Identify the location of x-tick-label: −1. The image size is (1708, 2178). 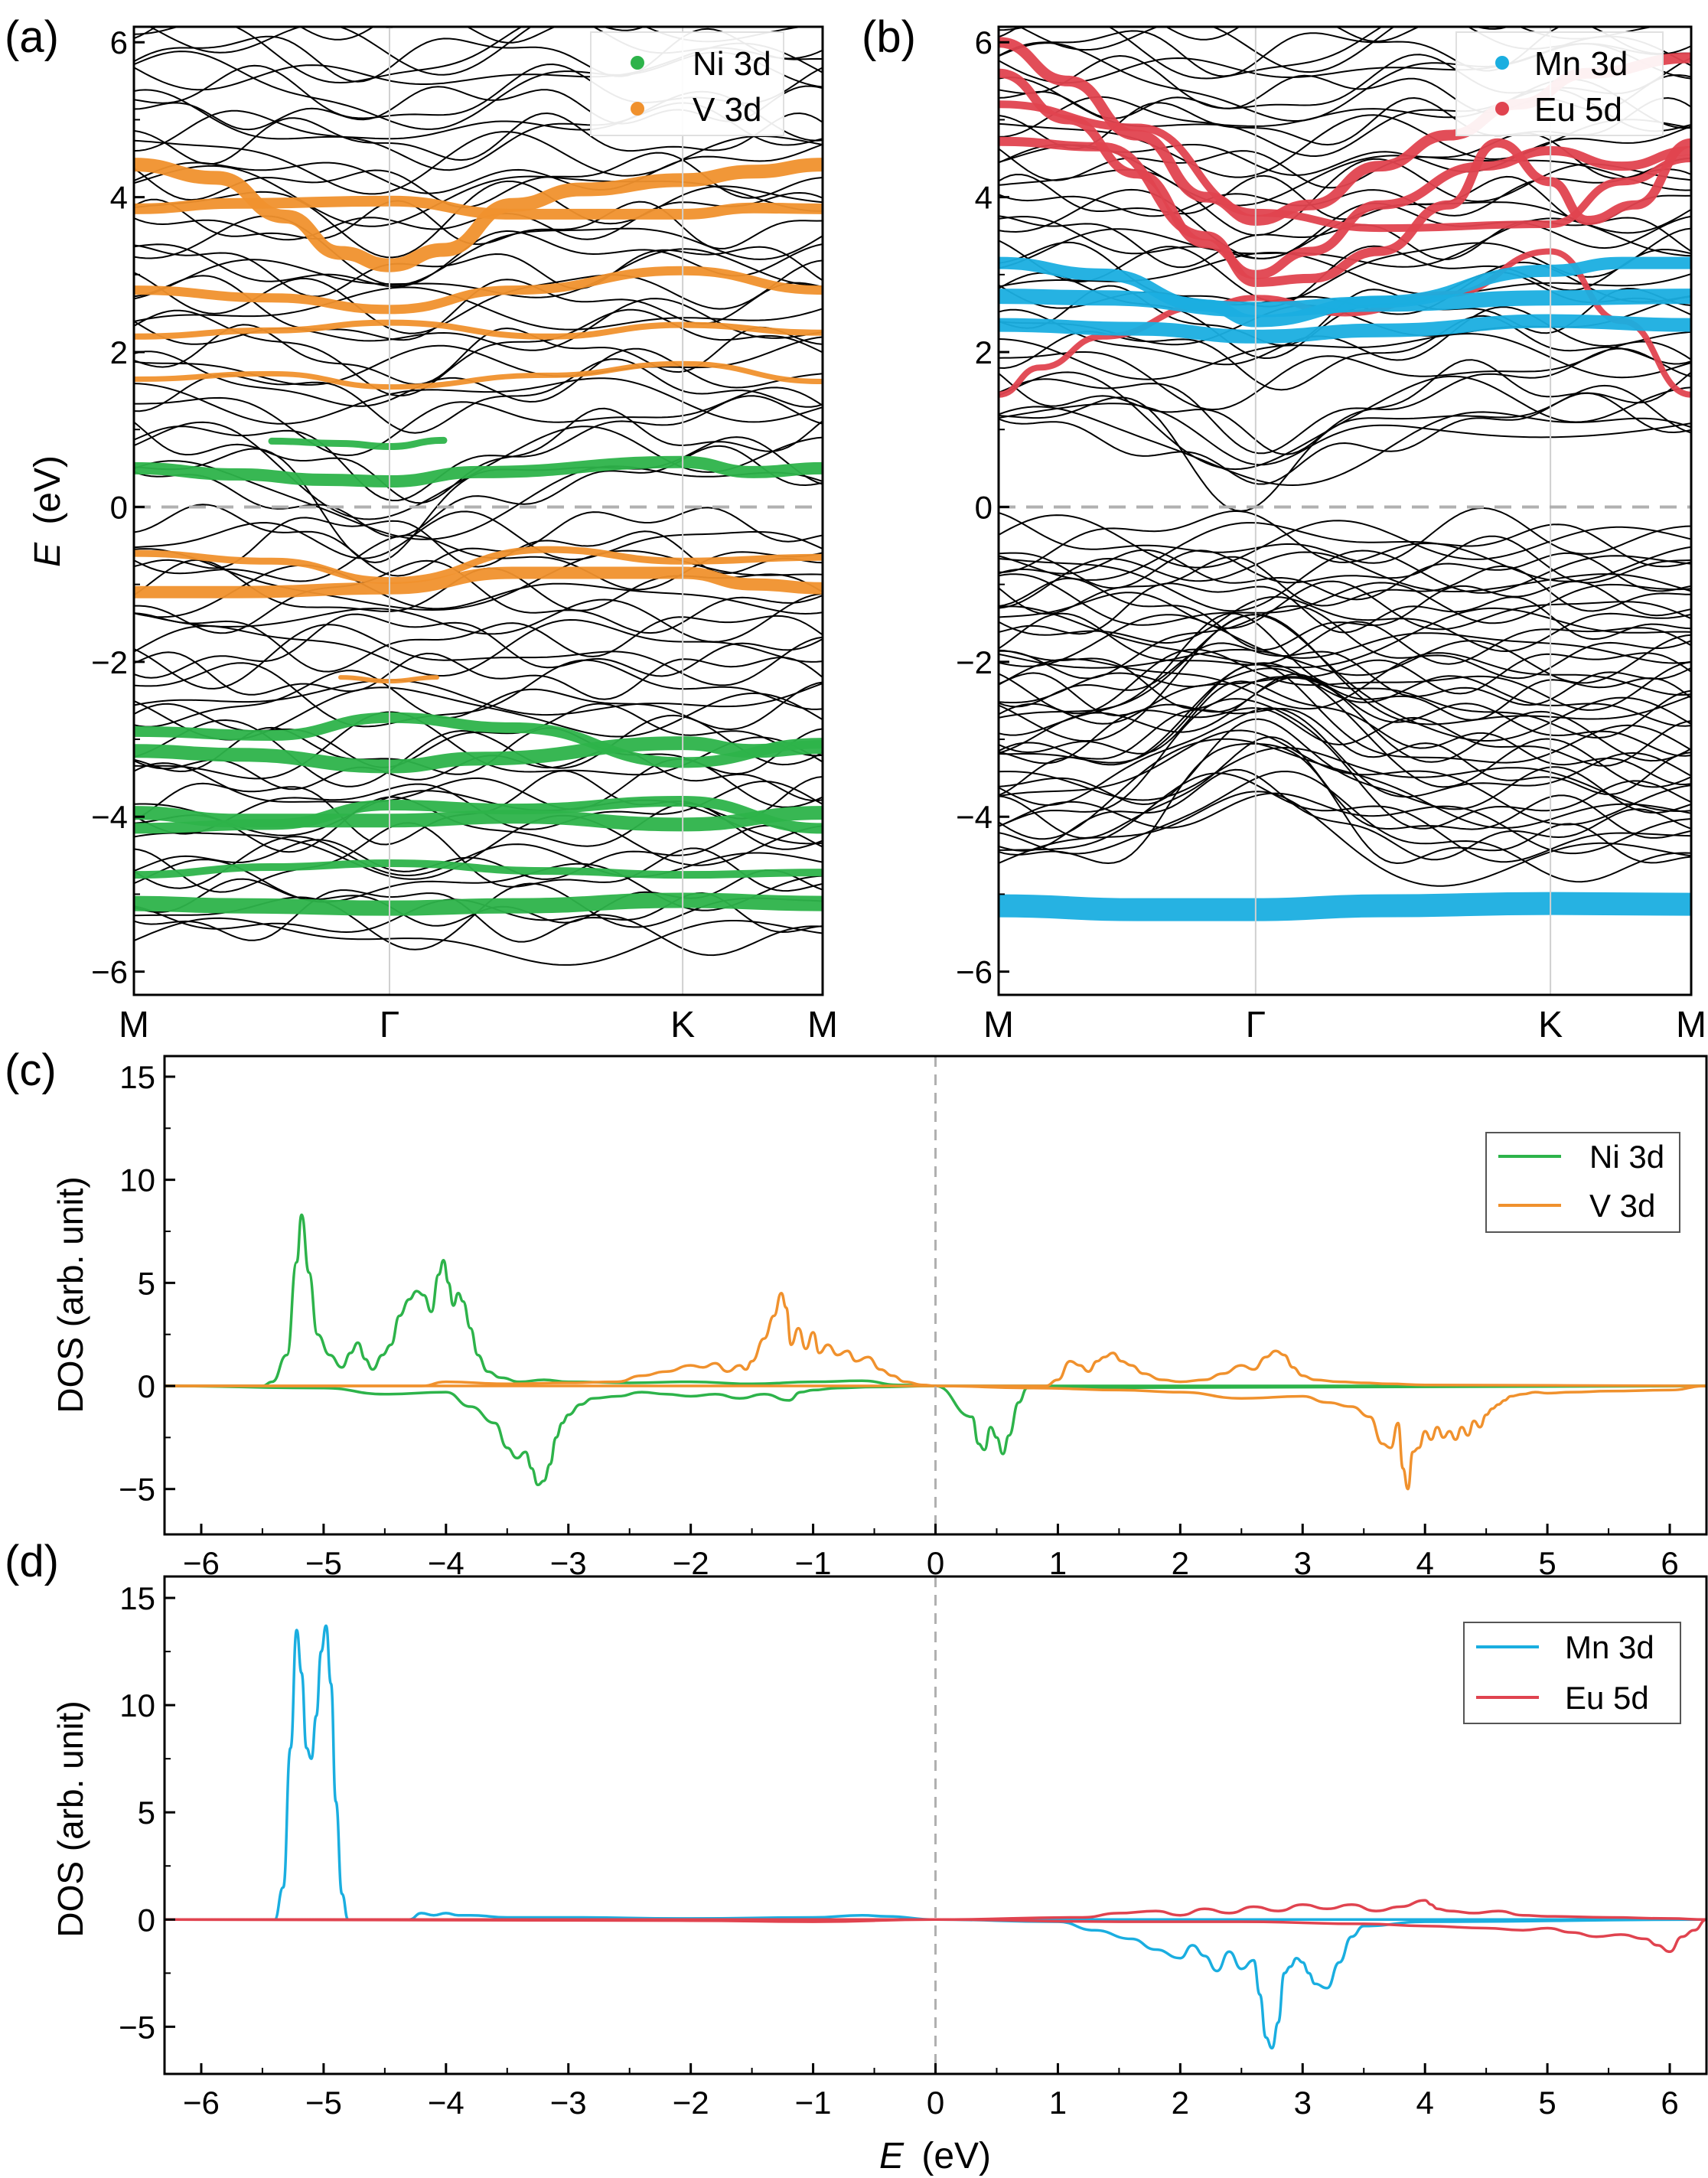
(813, 2103).